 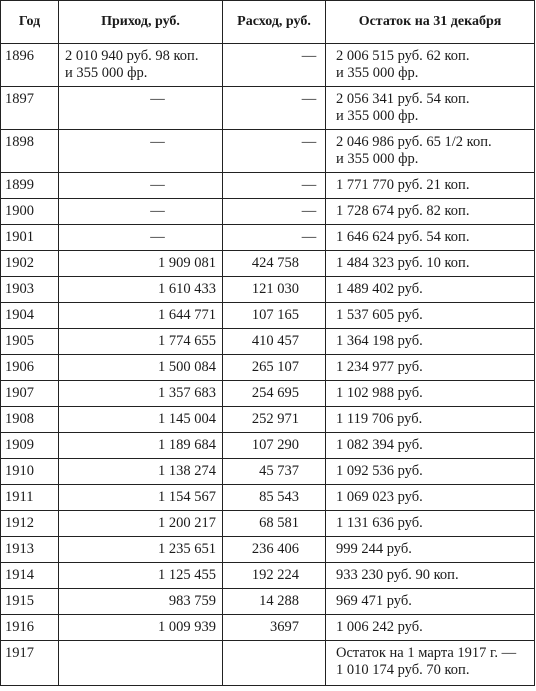 I want to click on cell-year: 1906, so click(x=29, y=367).